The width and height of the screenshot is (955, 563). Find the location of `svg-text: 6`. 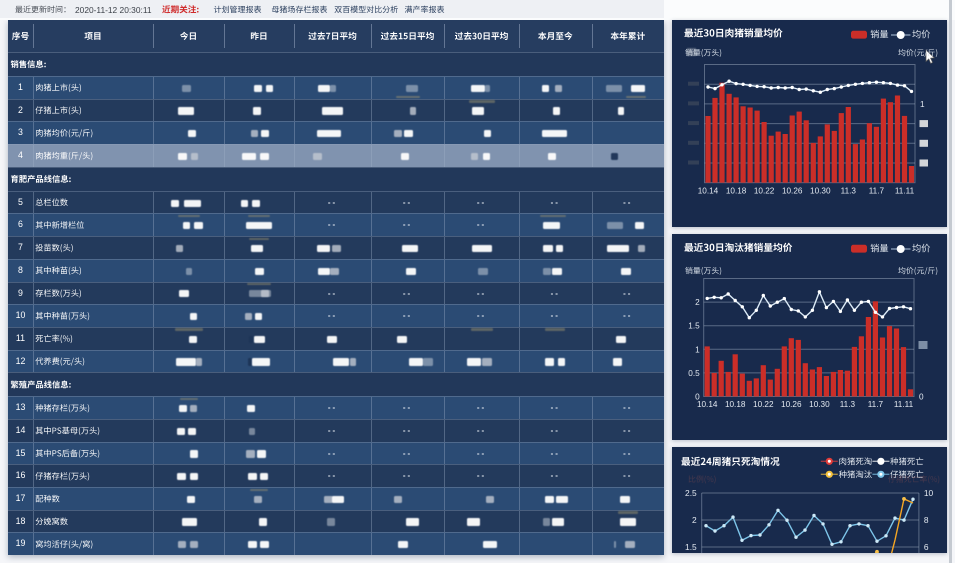

svg-text: 6 is located at coordinates (926, 547).